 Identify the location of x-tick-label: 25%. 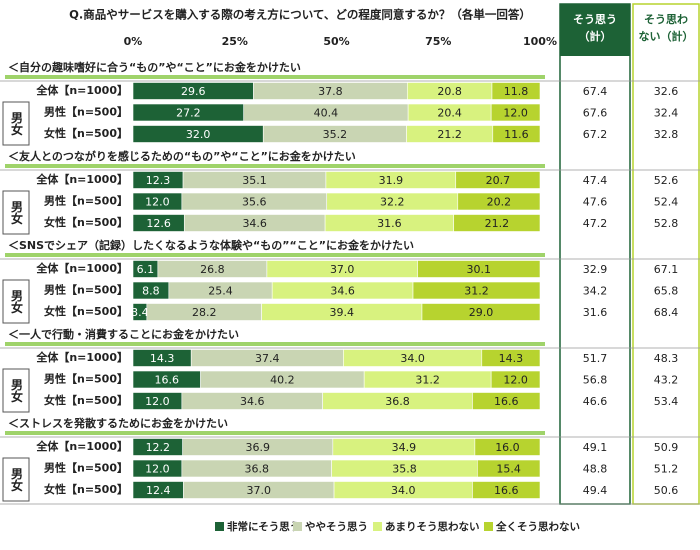
(235, 41).